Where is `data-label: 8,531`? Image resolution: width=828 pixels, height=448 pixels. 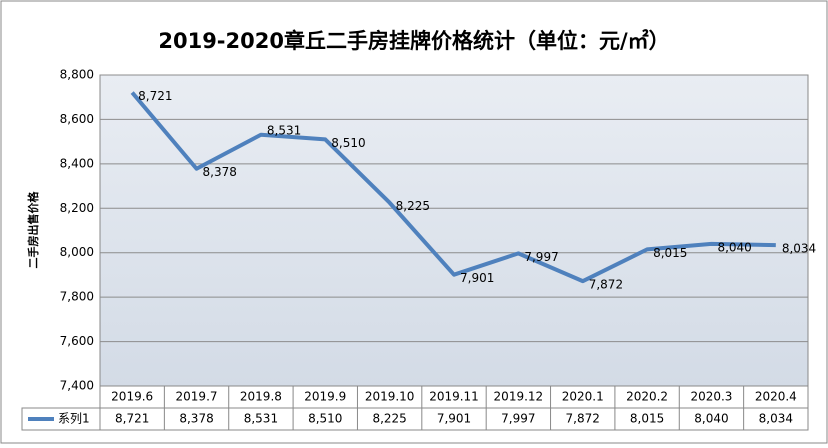
data-label: 8,531 is located at coordinates (284, 130).